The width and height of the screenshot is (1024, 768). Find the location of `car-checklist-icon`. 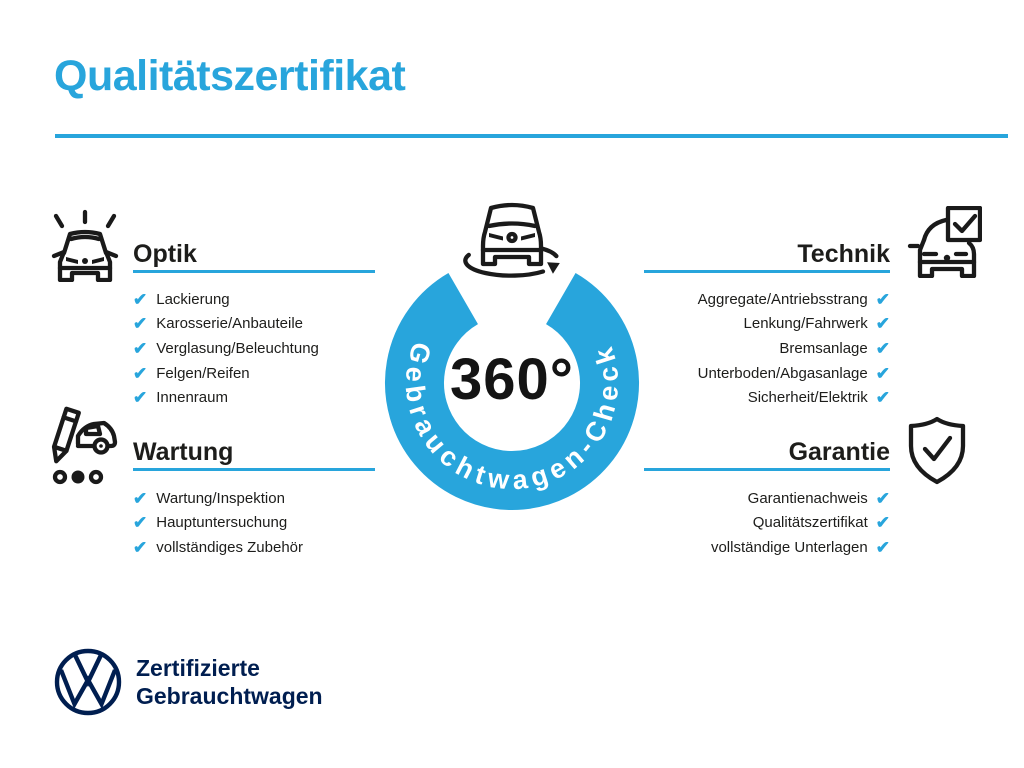

car-checklist-icon is located at coordinates (944, 242).